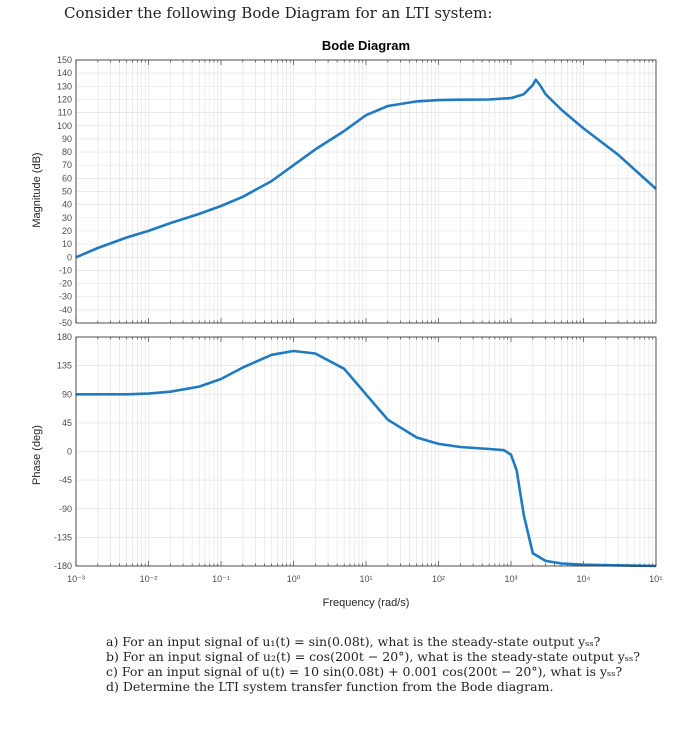 Image resolution: width=700 pixels, height=736 pixels. I want to click on y-tick-label: 50, so click(67, 192).